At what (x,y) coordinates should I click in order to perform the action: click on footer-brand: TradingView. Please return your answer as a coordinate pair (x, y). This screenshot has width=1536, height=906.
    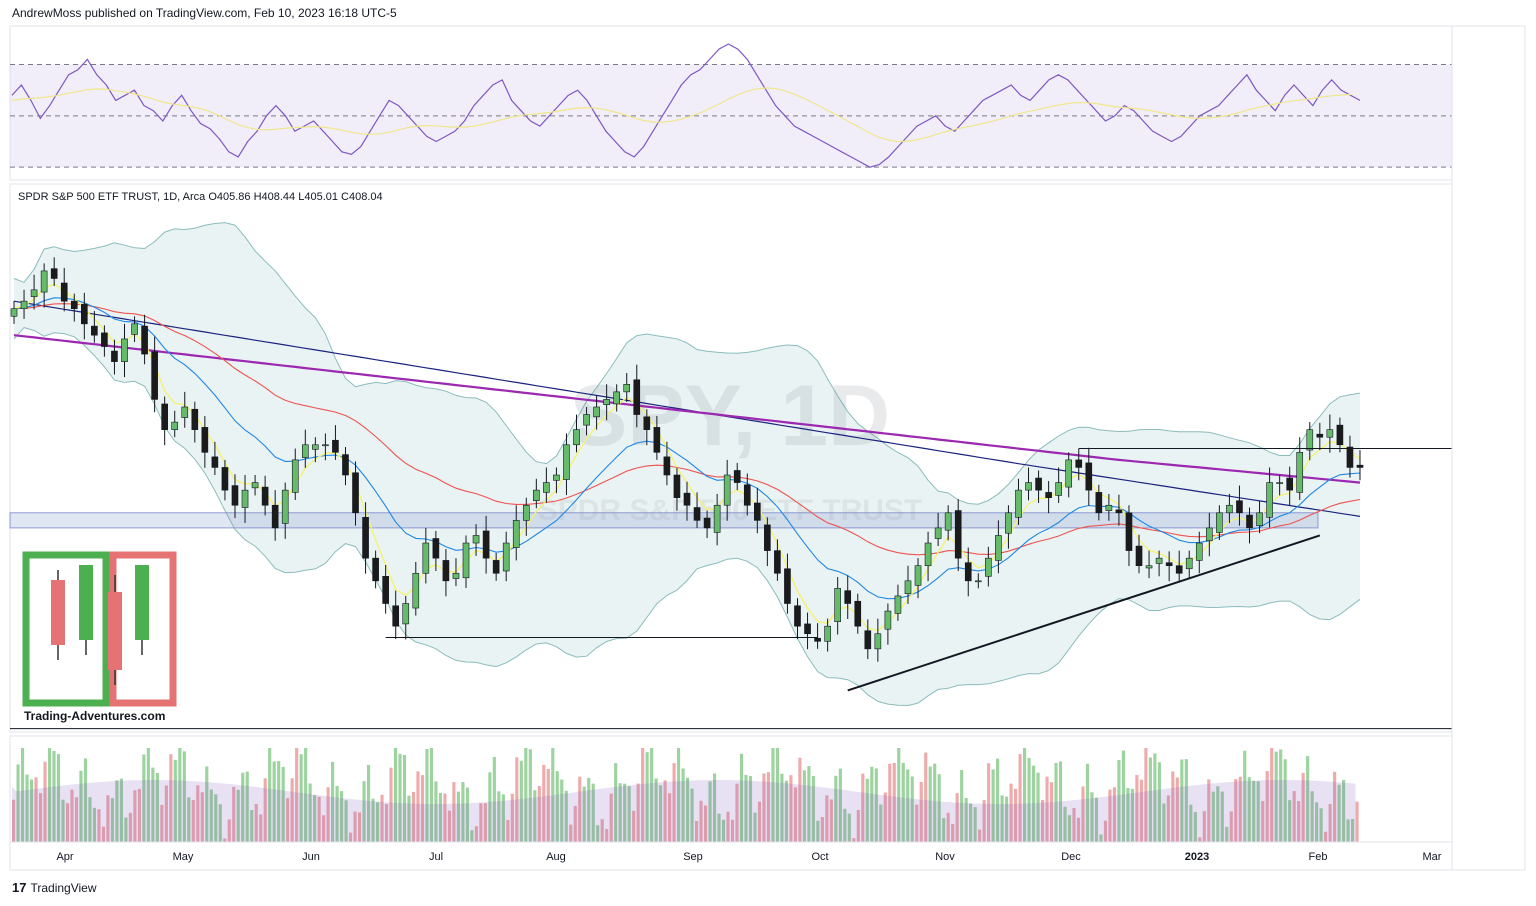
    Looking at the image, I should click on (63, 887).